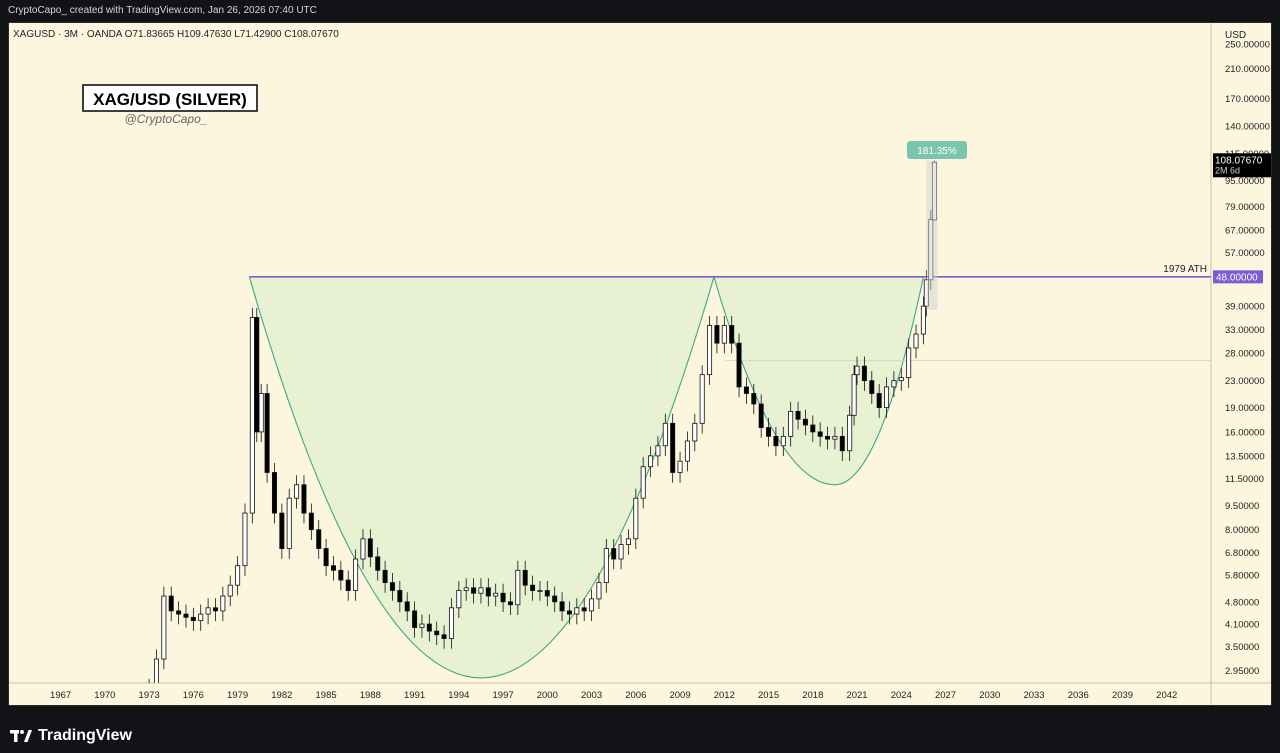  What do you see at coordinates (1247, 44) in the screenshot?
I see `price-tick-label: 250.00000` at bounding box center [1247, 44].